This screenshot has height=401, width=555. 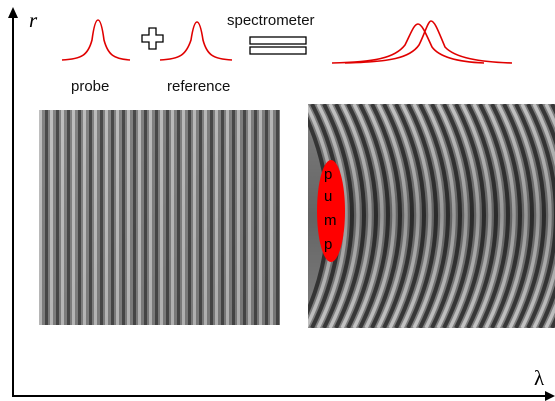 I want to click on reference-pulse-curve, so click(x=196, y=41).